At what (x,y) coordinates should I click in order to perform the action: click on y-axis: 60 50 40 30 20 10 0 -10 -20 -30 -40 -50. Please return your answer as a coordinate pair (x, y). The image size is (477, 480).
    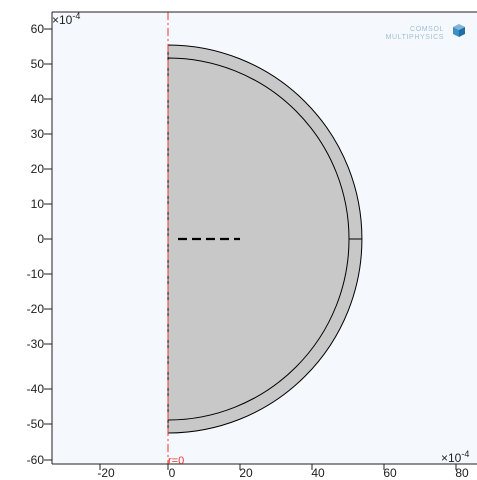
    Looking at the image, I should click on (39, 244).